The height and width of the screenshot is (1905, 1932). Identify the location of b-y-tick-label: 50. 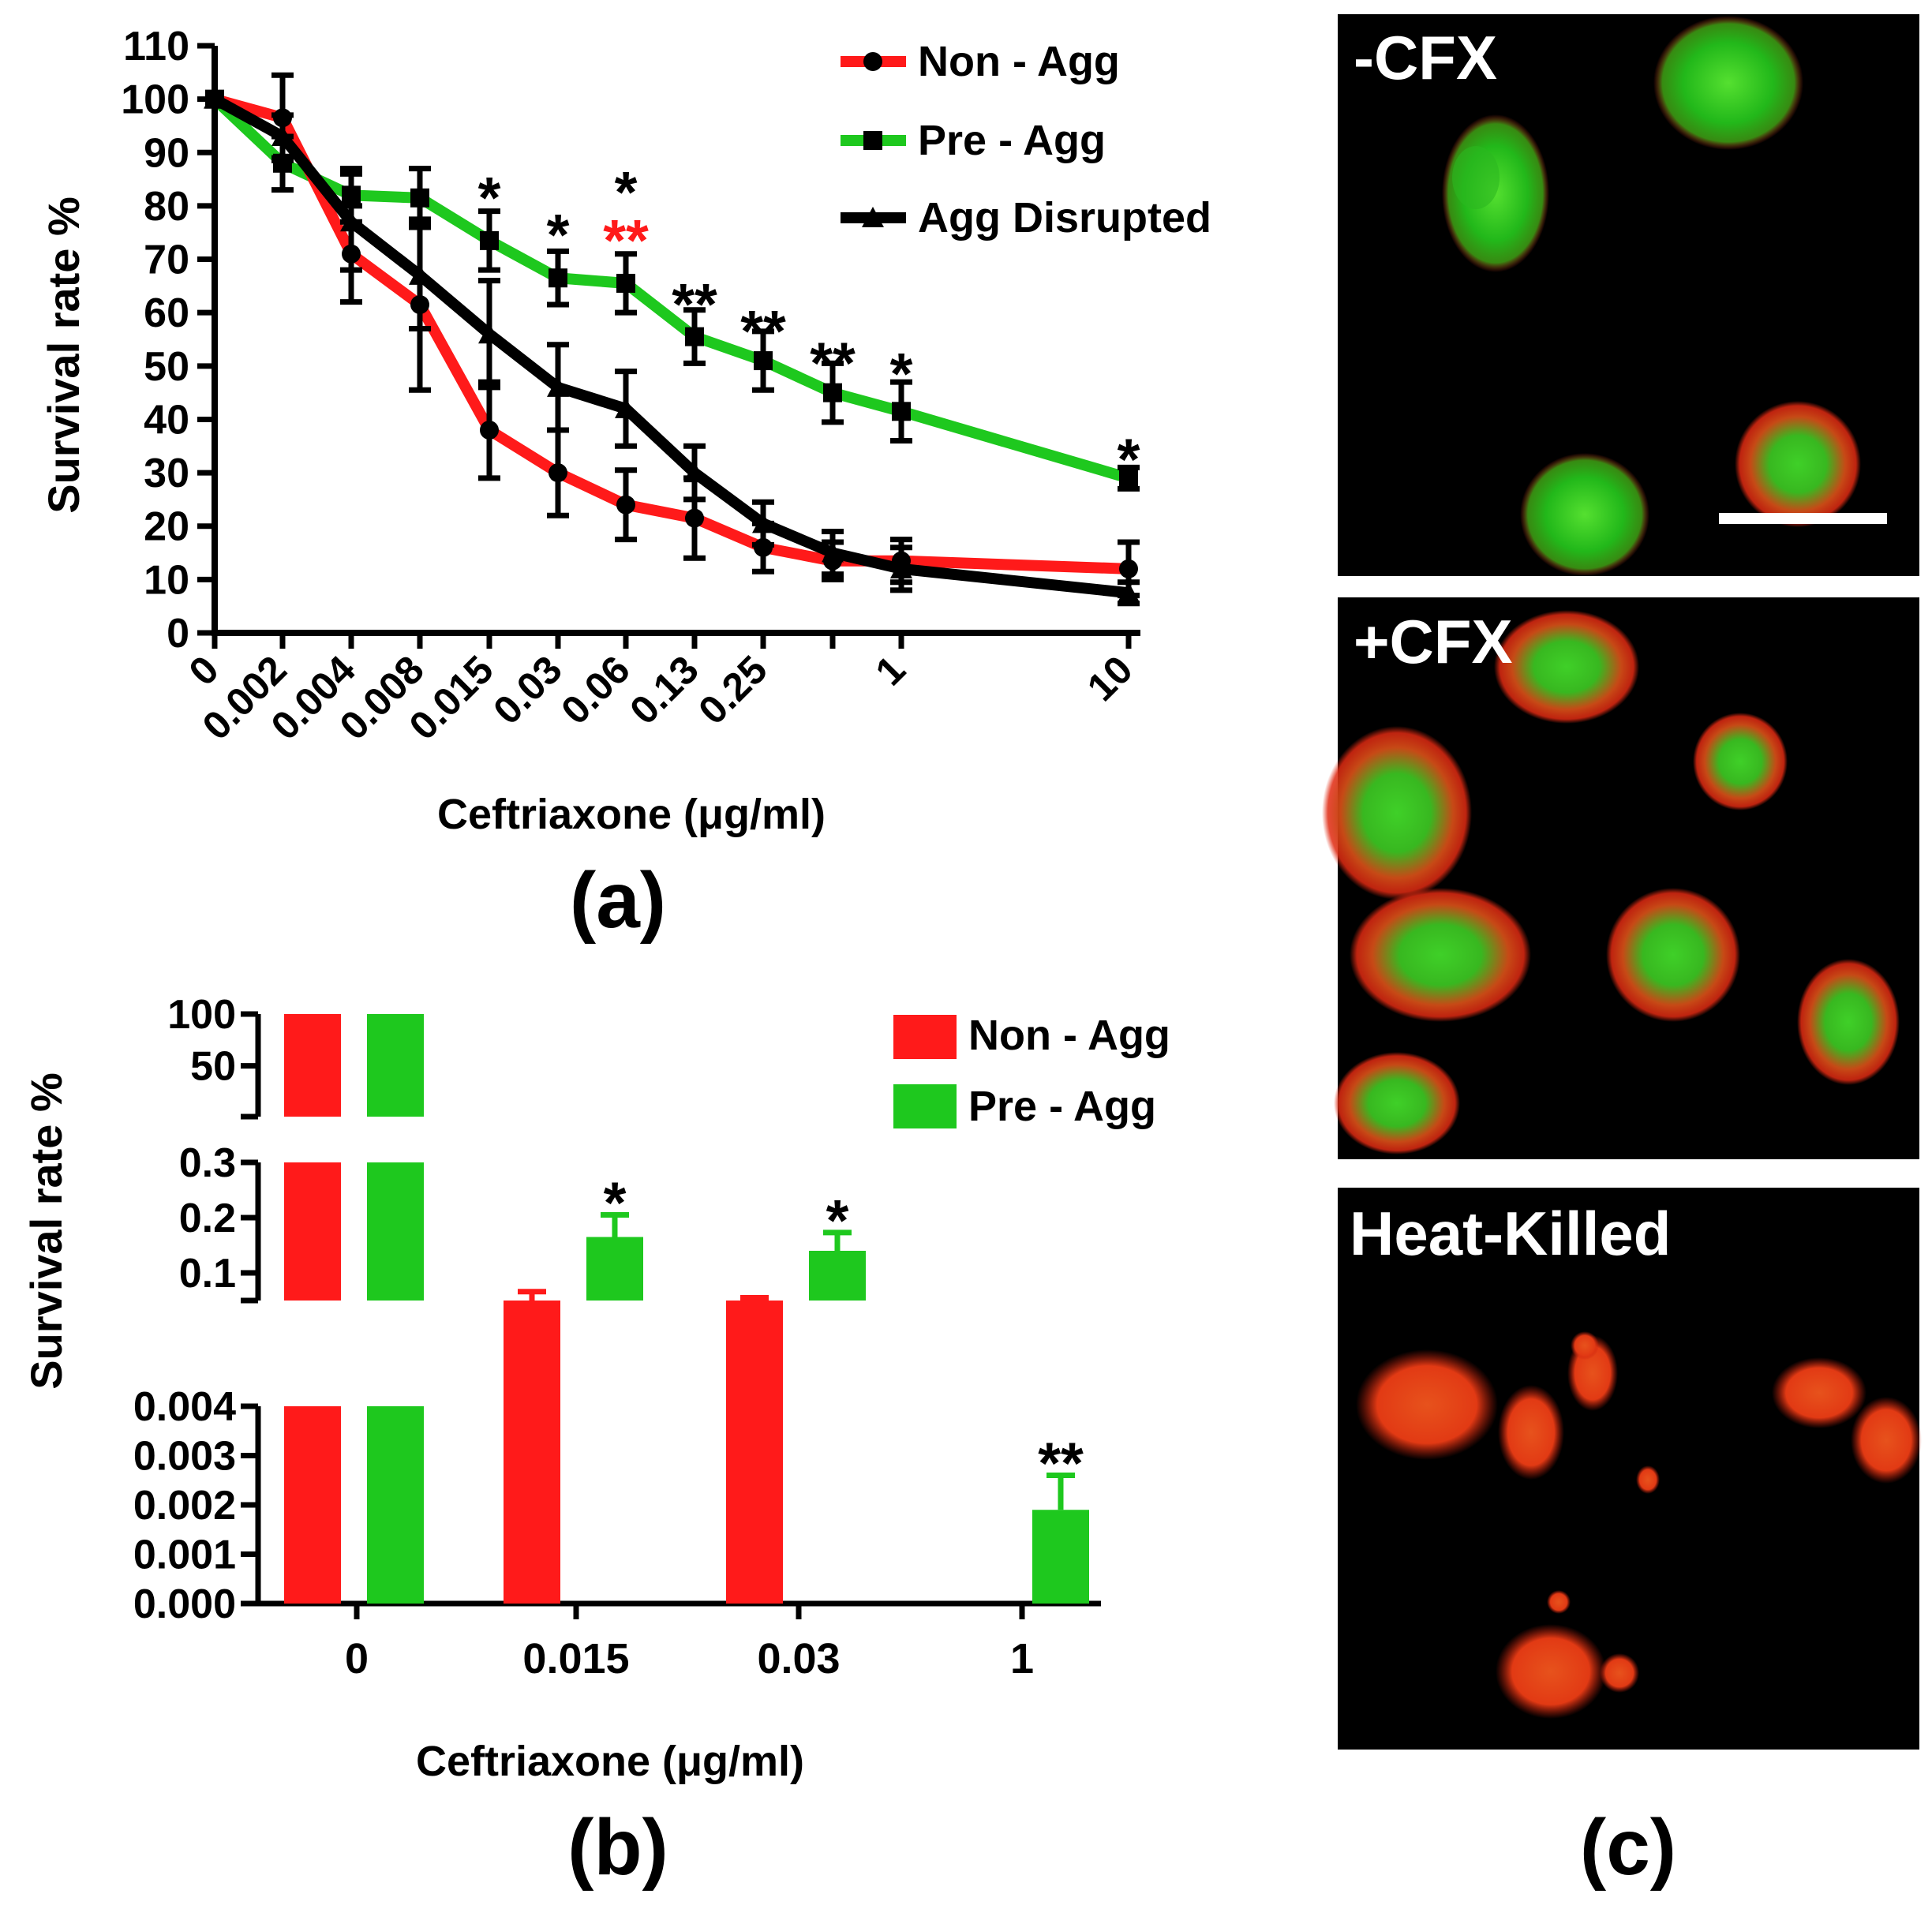
(213, 1067).